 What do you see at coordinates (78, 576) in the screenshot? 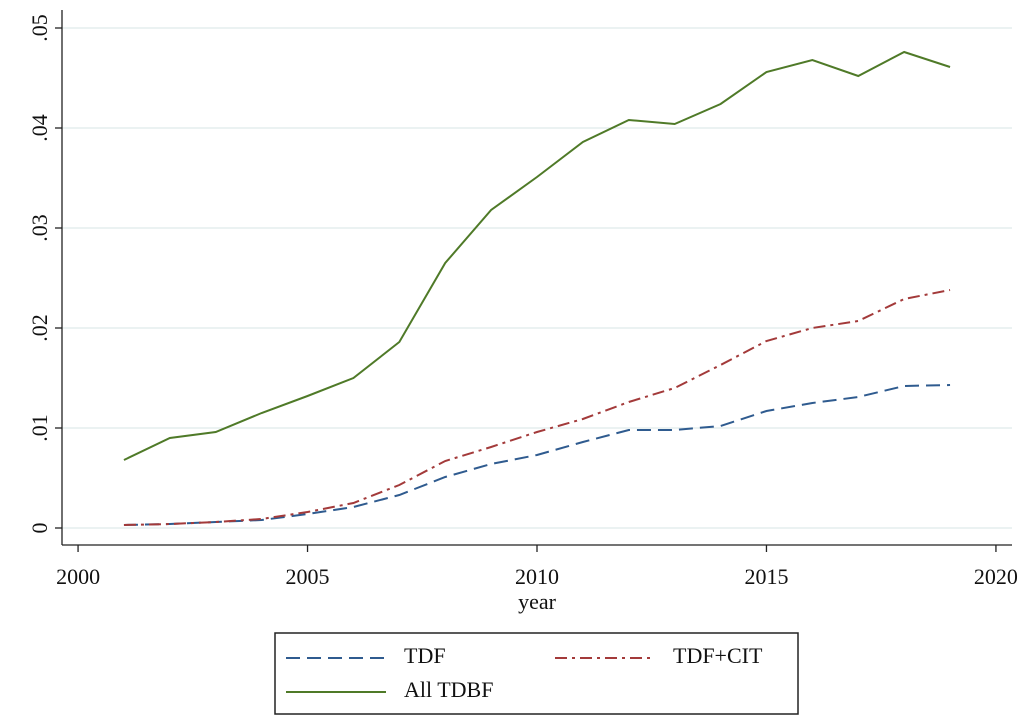
I see `x-tick-label: 2000` at bounding box center [78, 576].